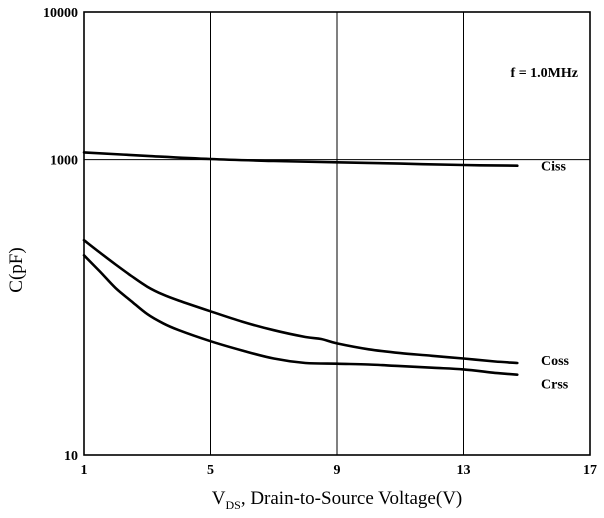 Image resolution: width=604 pixels, height=518 pixels. Describe the element at coordinates (555, 361) in the screenshot. I see `series-label-coss: Coss` at that location.